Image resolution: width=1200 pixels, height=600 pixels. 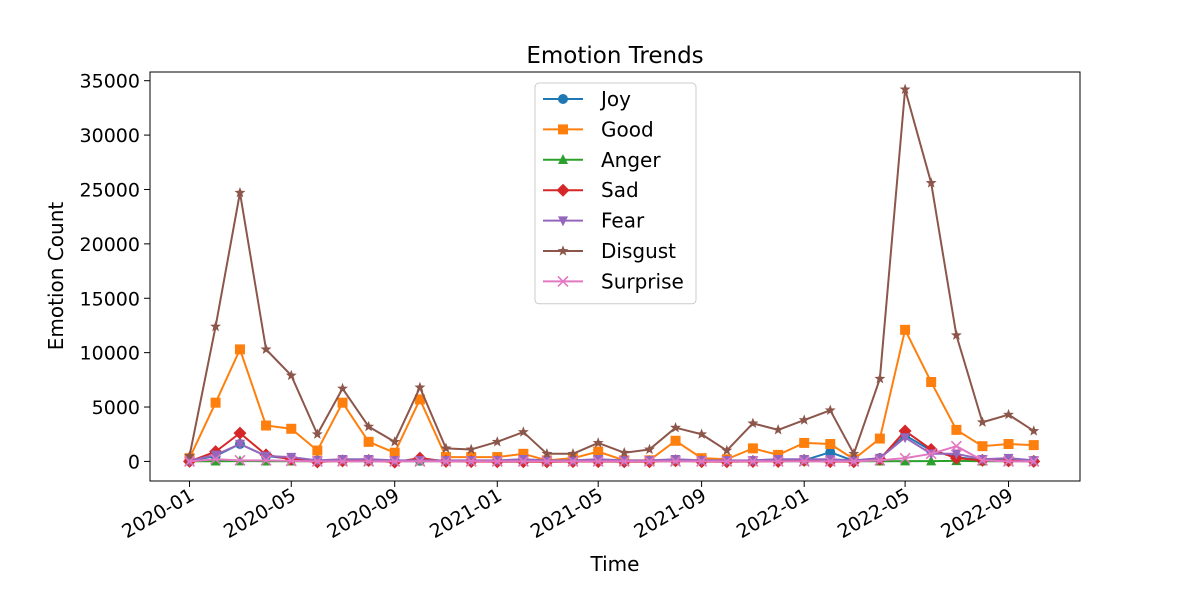 I want to click on y-tick-label: 35000, so click(x=110, y=82).